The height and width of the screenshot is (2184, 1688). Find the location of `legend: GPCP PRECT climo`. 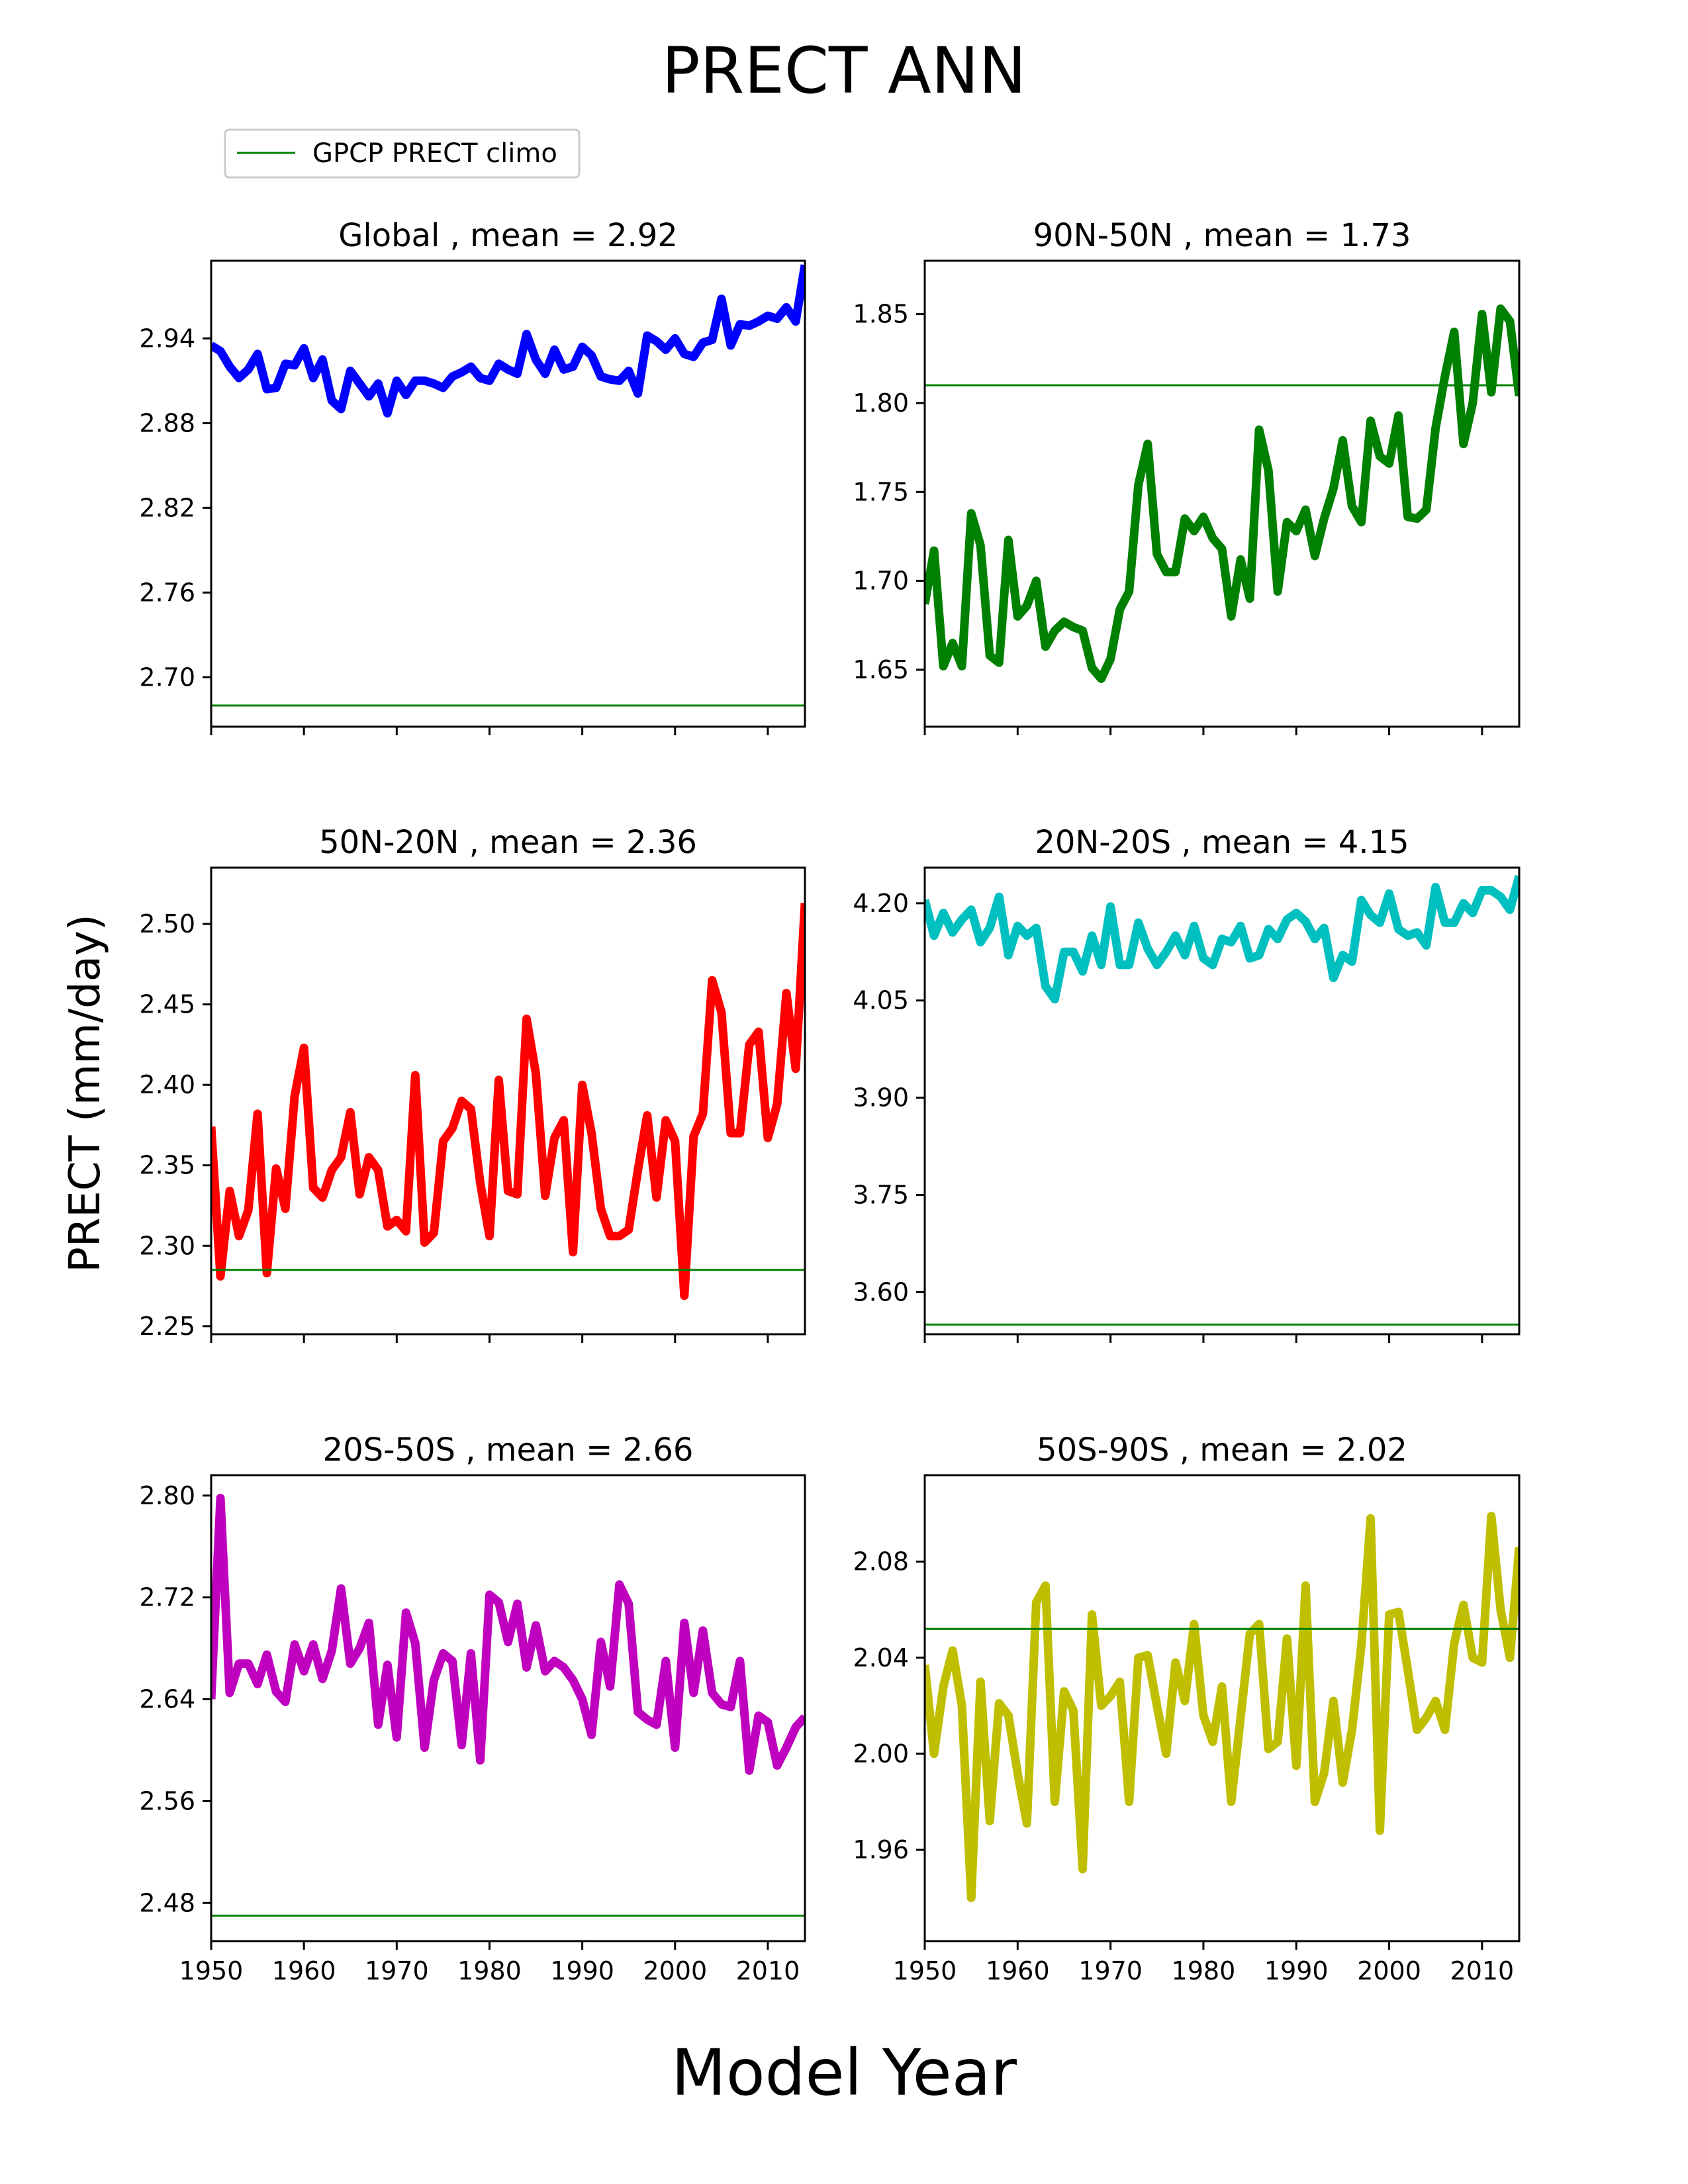

legend: GPCP PRECT climo is located at coordinates (402, 153).